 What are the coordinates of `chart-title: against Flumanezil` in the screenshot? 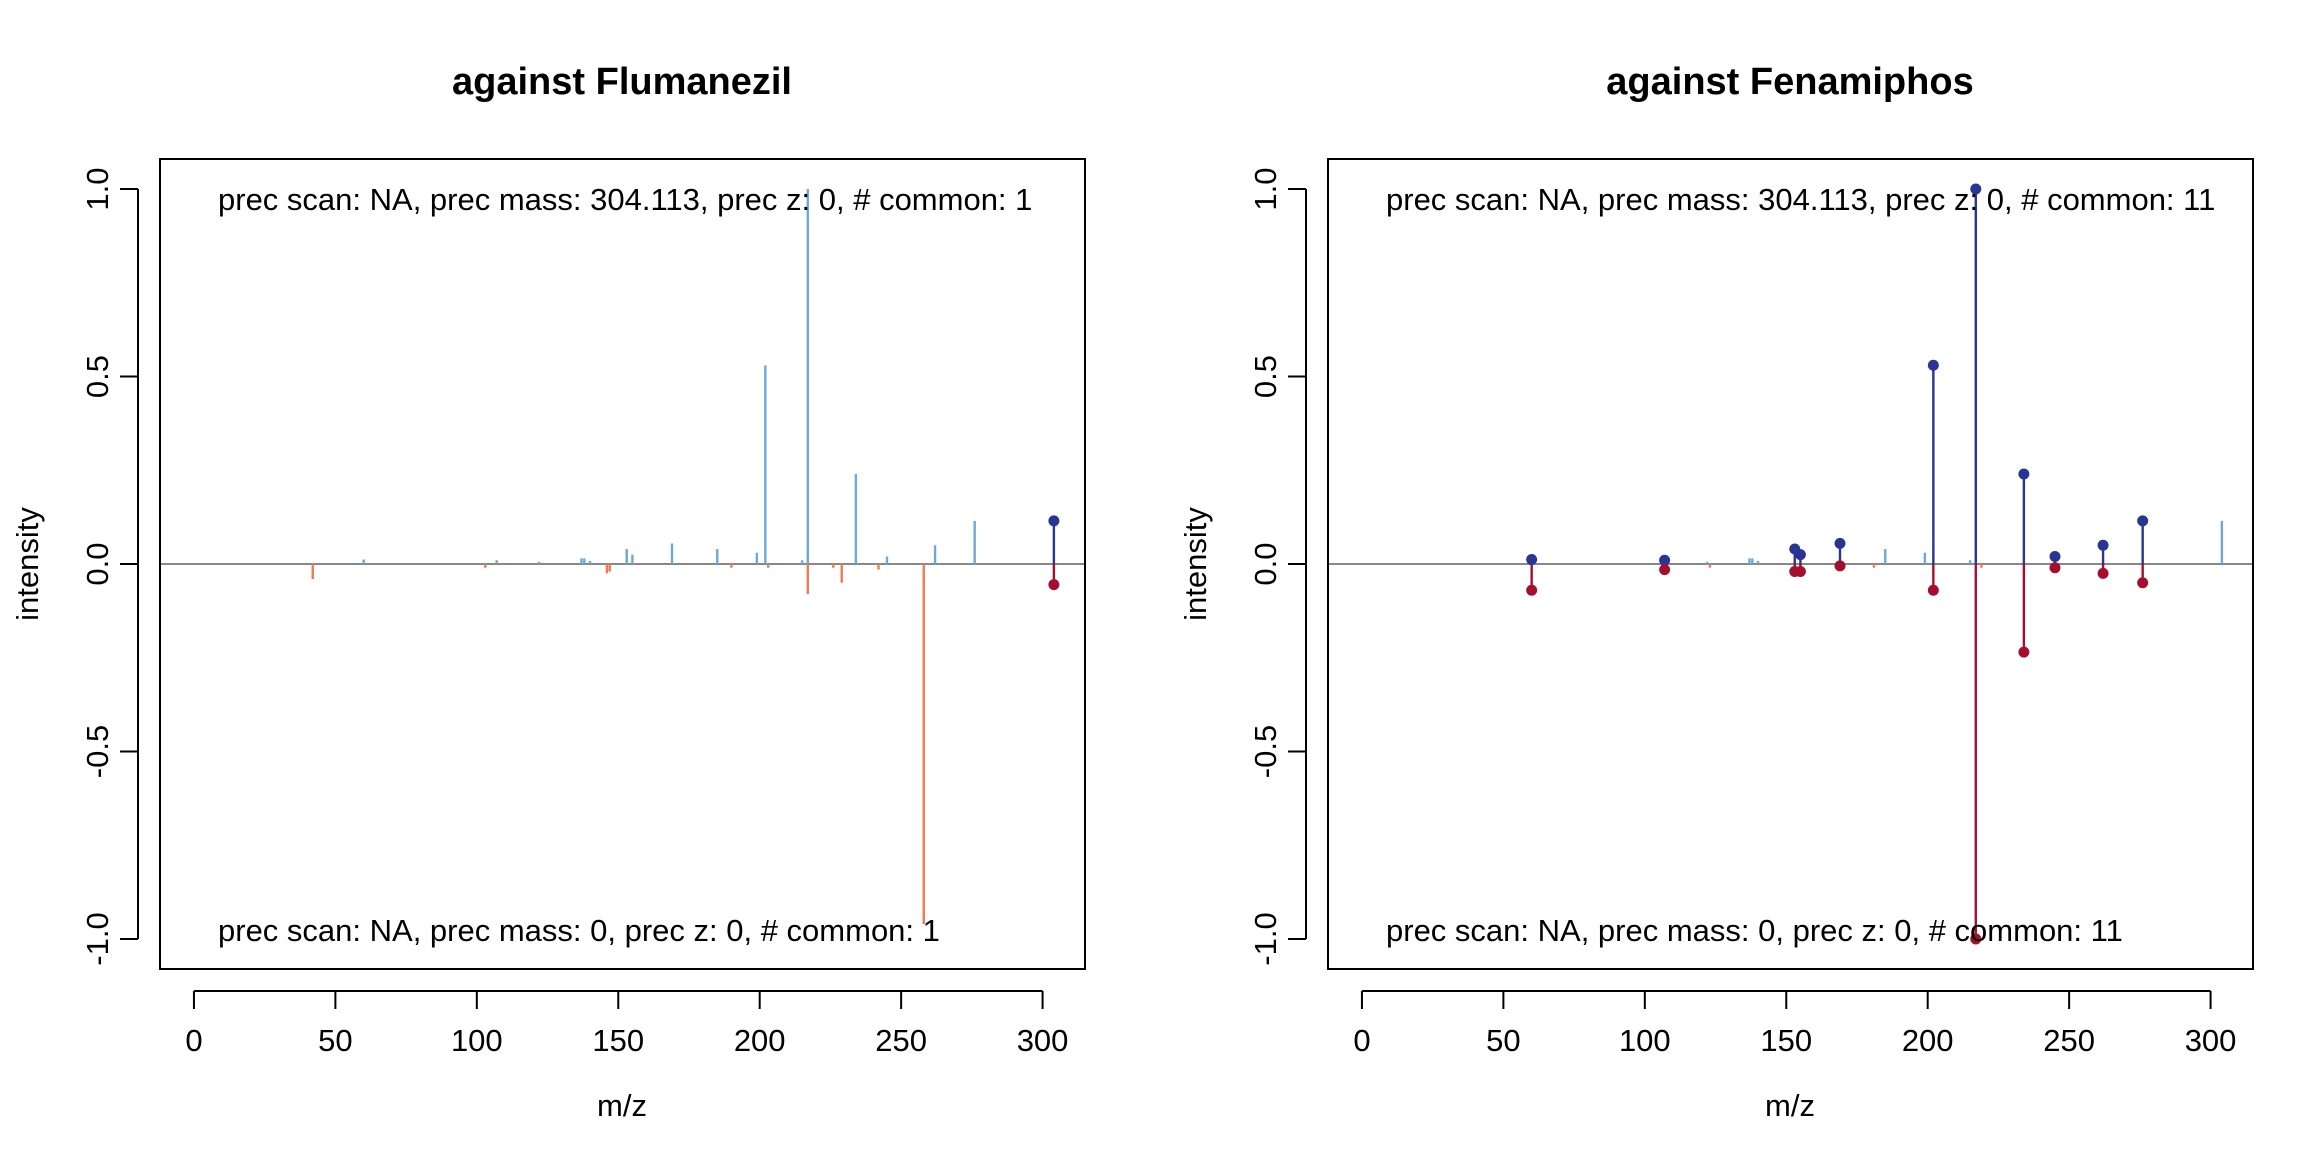 It's located at (622, 82).